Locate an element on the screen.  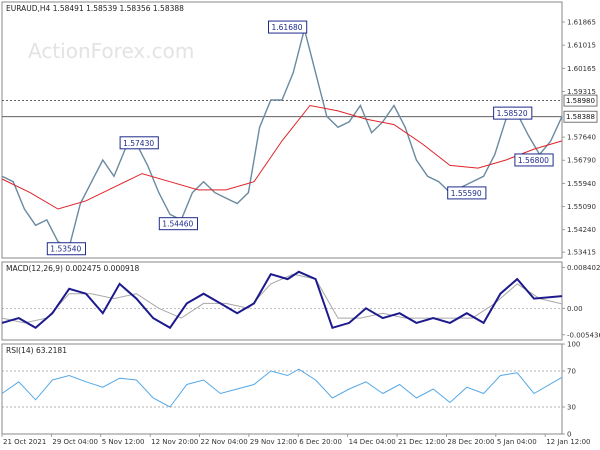
main-y-tick-label: 1.55940 is located at coordinates (581, 184).